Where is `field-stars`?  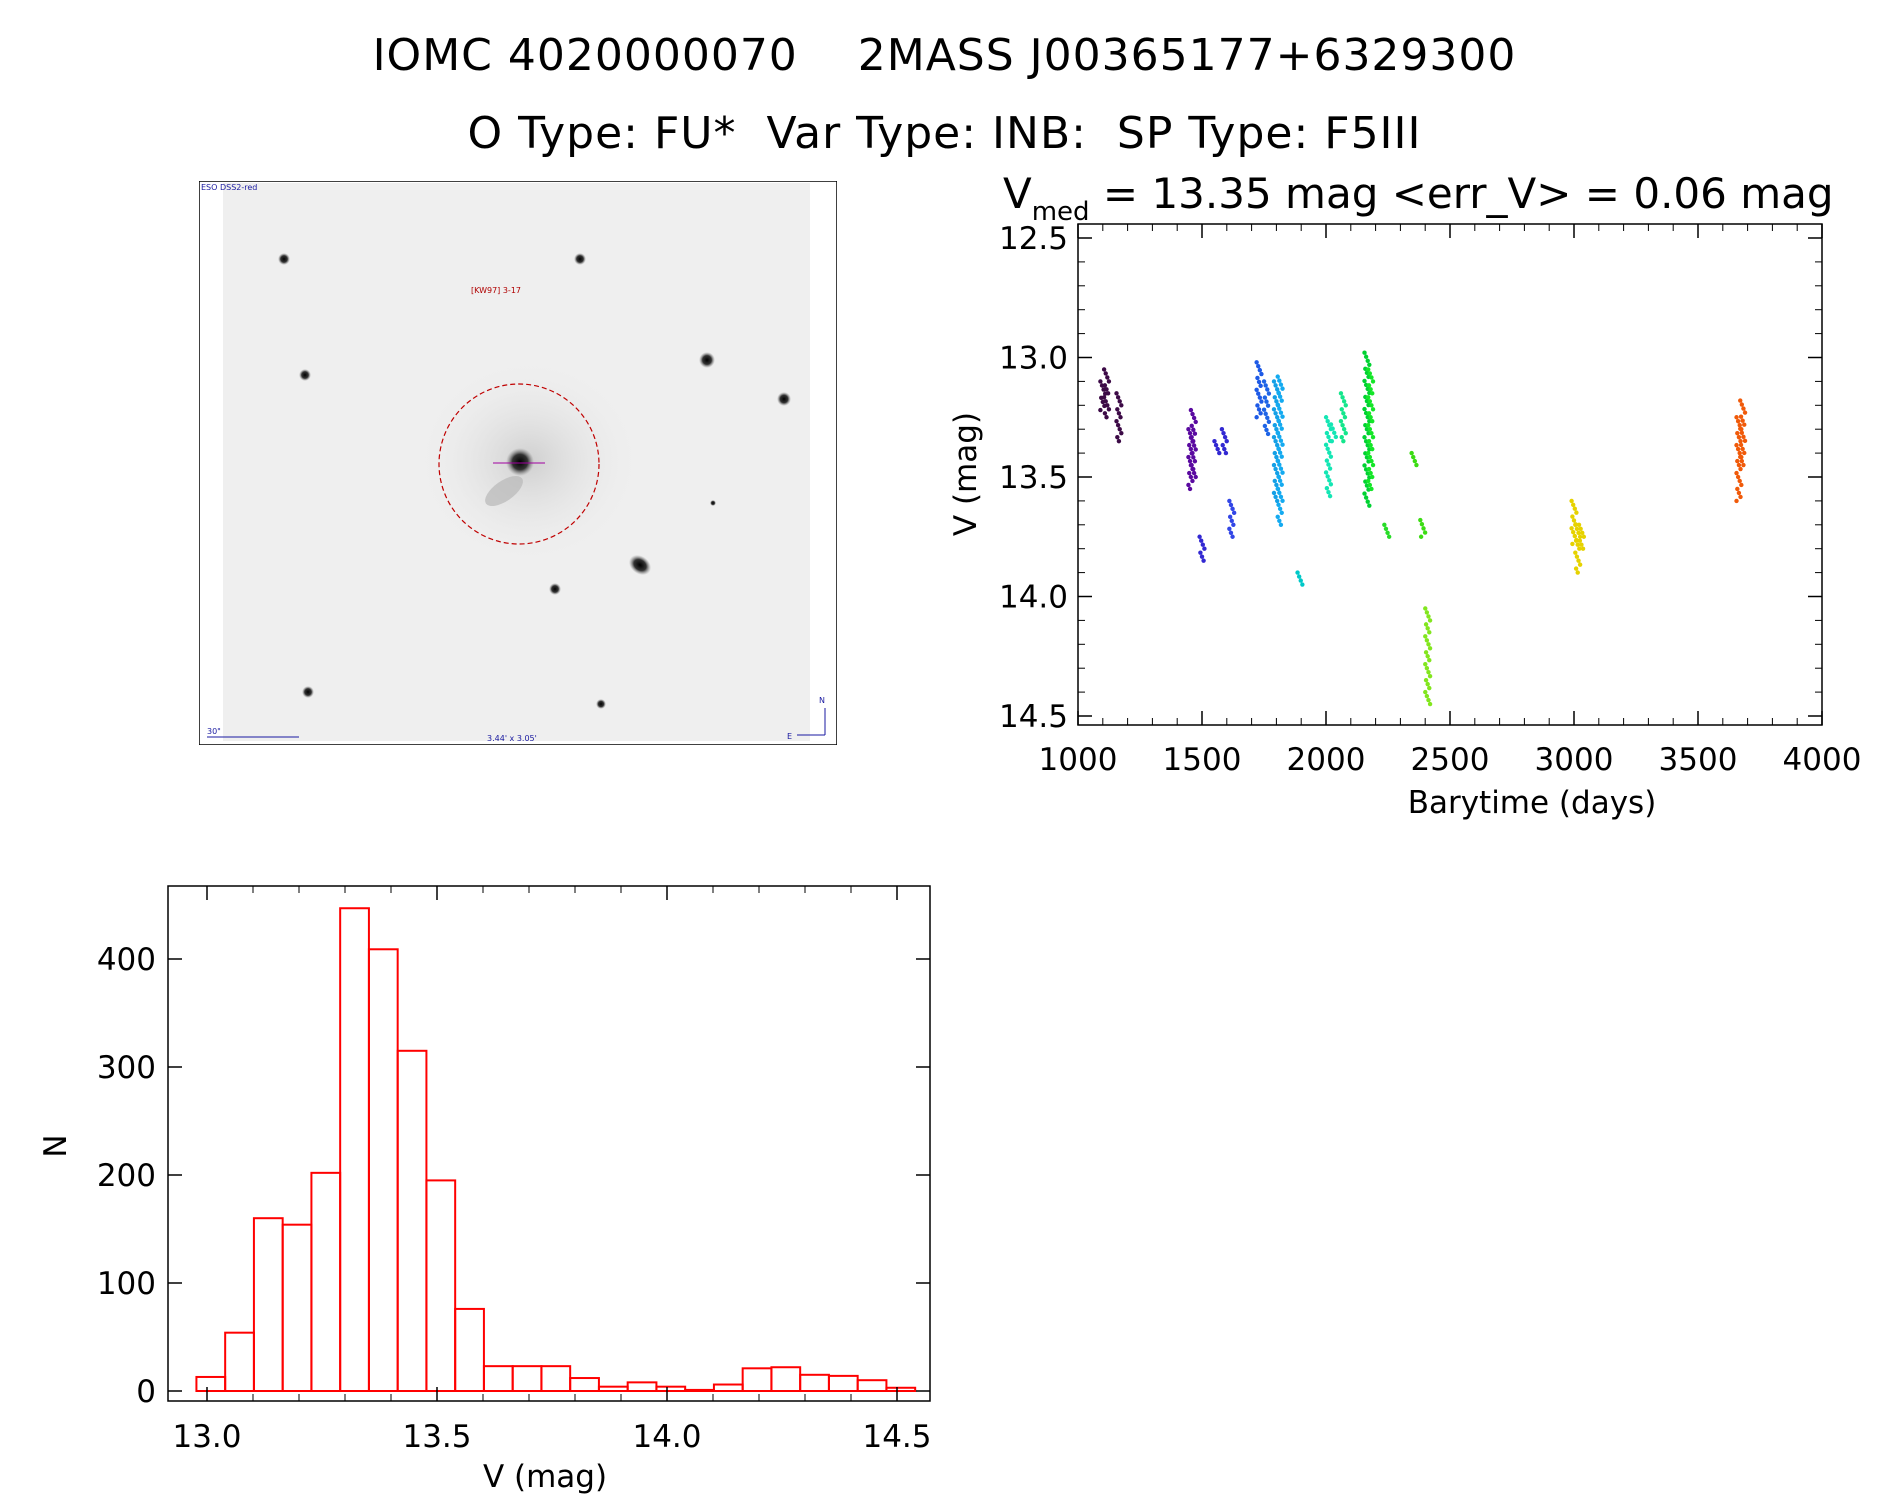 field-stars is located at coordinates (534, 481).